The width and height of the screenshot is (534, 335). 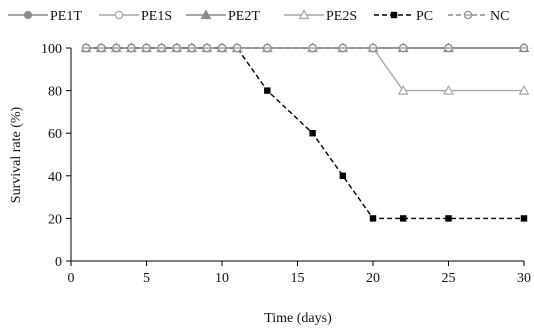 What do you see at coordinates (66, 16) in the screenshot?
I see `legend-label-pe1t: PE1T` at bounding box center [66, 16].